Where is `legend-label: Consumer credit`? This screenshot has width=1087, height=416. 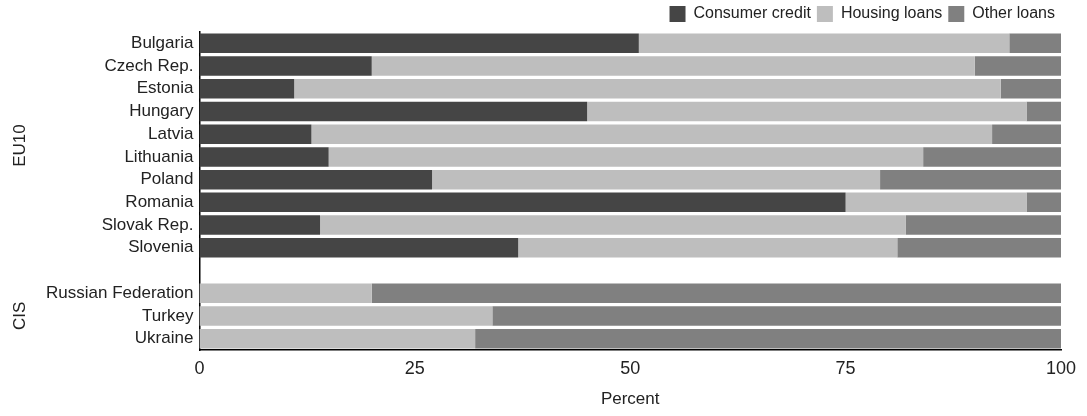
legend-label: Consumer credit is located at coordinates (752, 13).